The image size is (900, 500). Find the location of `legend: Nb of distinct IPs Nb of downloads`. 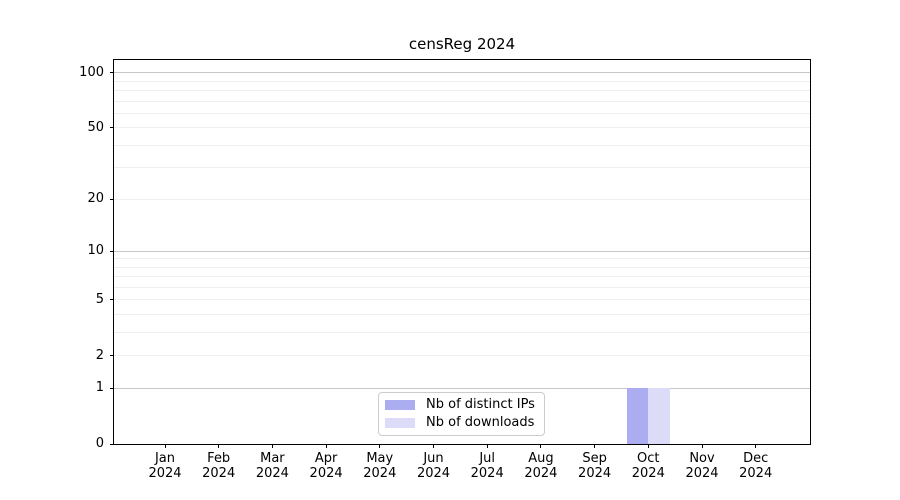

legend: Nb of distinct IPs Nb of downloads is located at coordinates (461, 414).